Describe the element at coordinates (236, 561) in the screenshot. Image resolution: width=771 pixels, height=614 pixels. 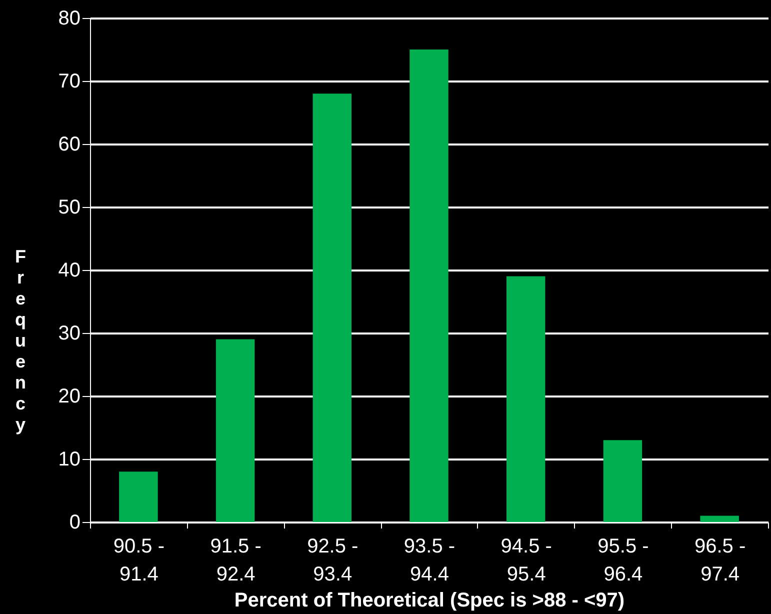
I see `x-tick-label: 91.5 - 92.4` at that location.